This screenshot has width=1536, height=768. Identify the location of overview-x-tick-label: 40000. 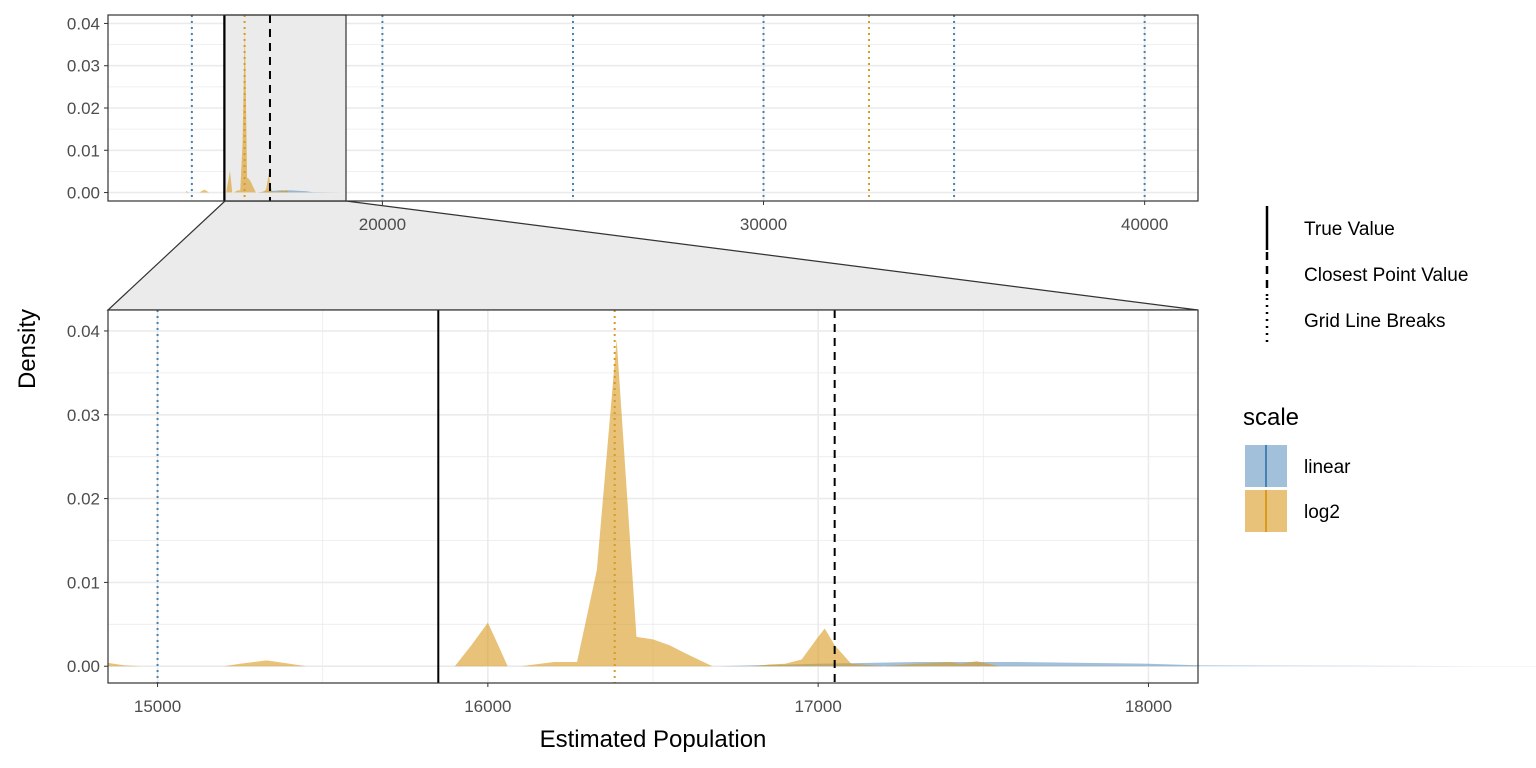
(1144, 224).